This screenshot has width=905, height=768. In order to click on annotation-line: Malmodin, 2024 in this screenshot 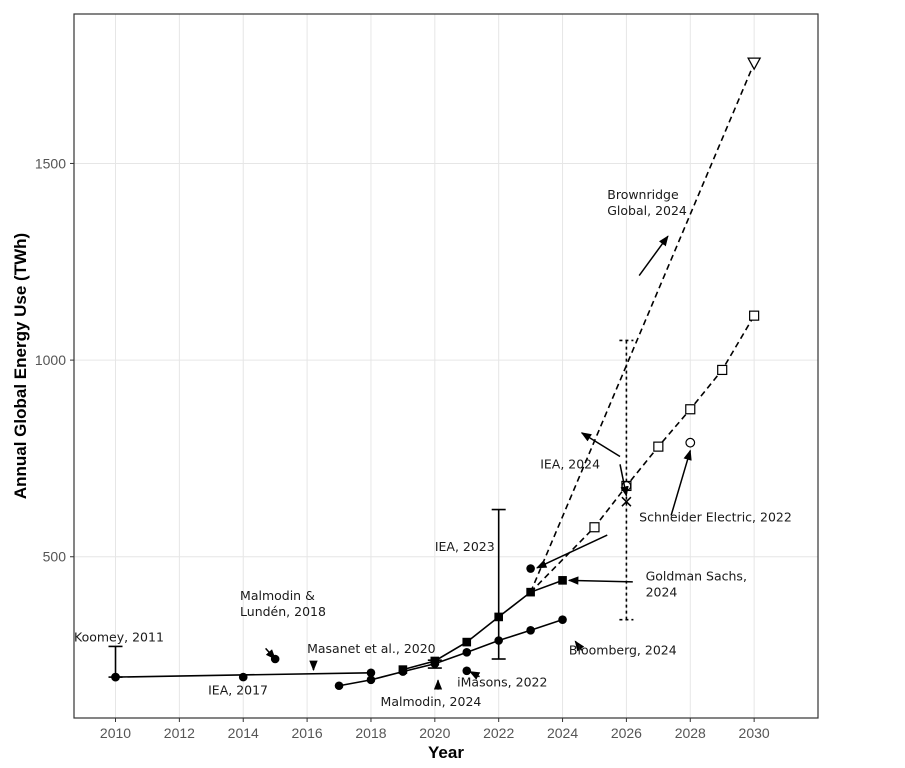, I will do `click(431, 701)`.